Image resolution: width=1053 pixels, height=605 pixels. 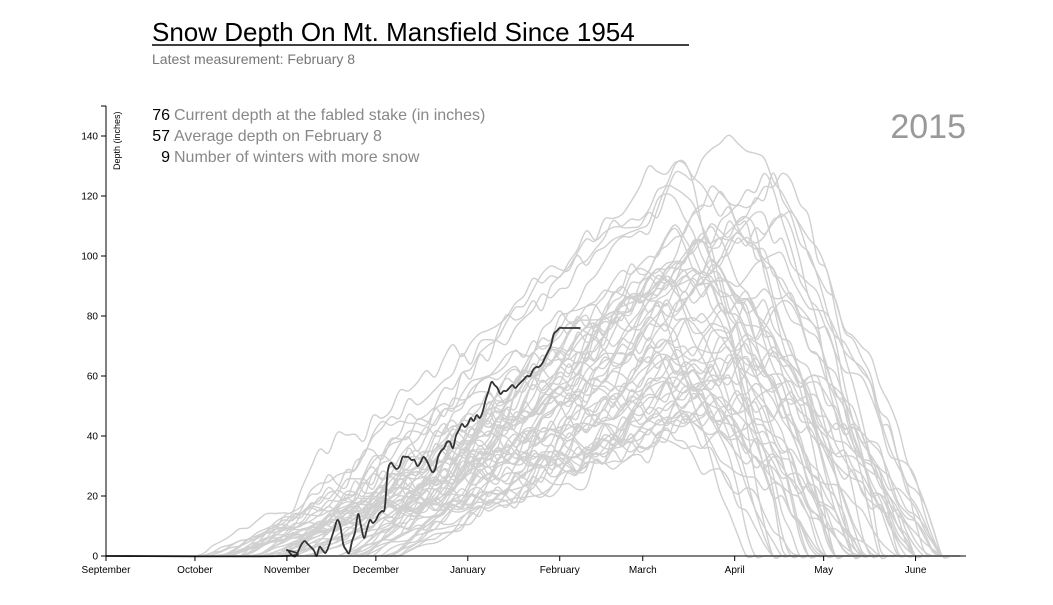 What do you see at coordinates (376, 570) in the screenshot?
I see `x-tick-label: December` at bounding box center [376, 570].